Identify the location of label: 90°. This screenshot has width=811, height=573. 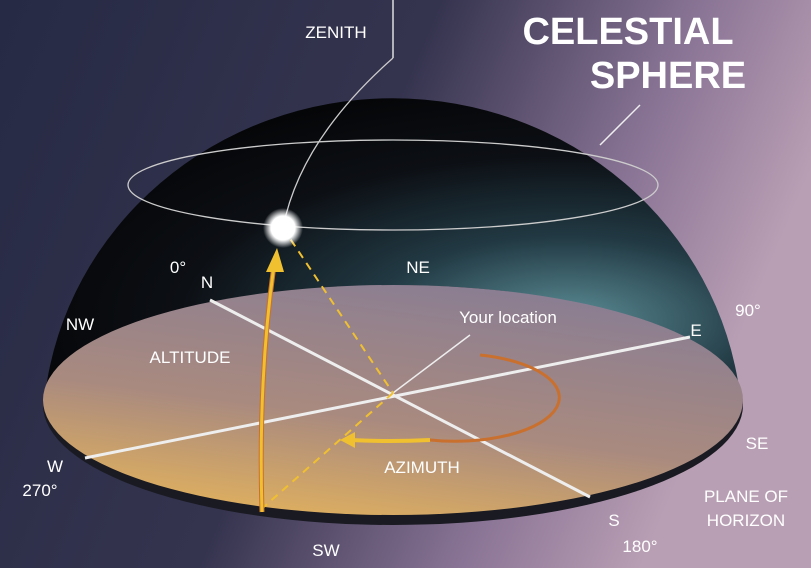
(748, 310).